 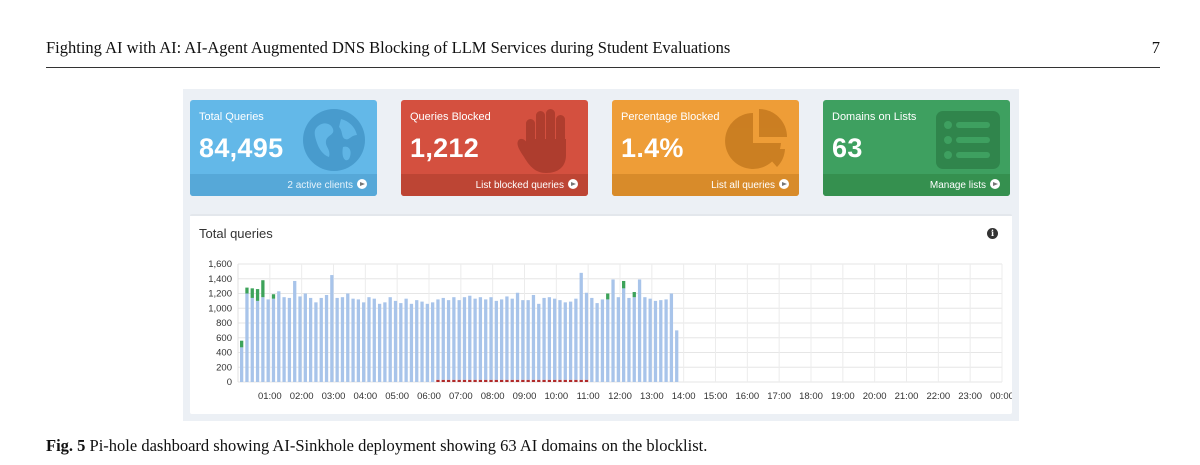 I want to click on list-blocked-queries-link: List blocked queries, so click(x=494, y=185).